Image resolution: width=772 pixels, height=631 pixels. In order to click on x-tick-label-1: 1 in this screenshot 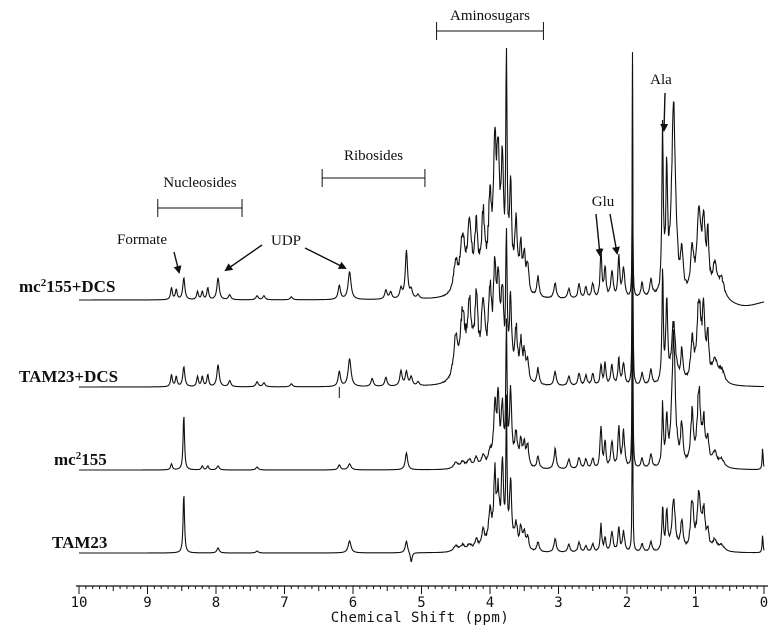, I will do `click(695, 603)`.